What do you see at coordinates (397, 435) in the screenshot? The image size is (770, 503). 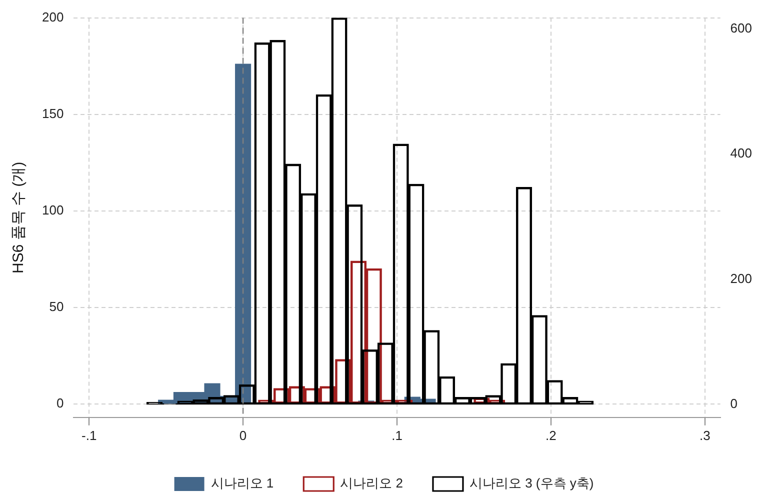 I see `x-tick-label: .1` at bounding box center [397, 435].